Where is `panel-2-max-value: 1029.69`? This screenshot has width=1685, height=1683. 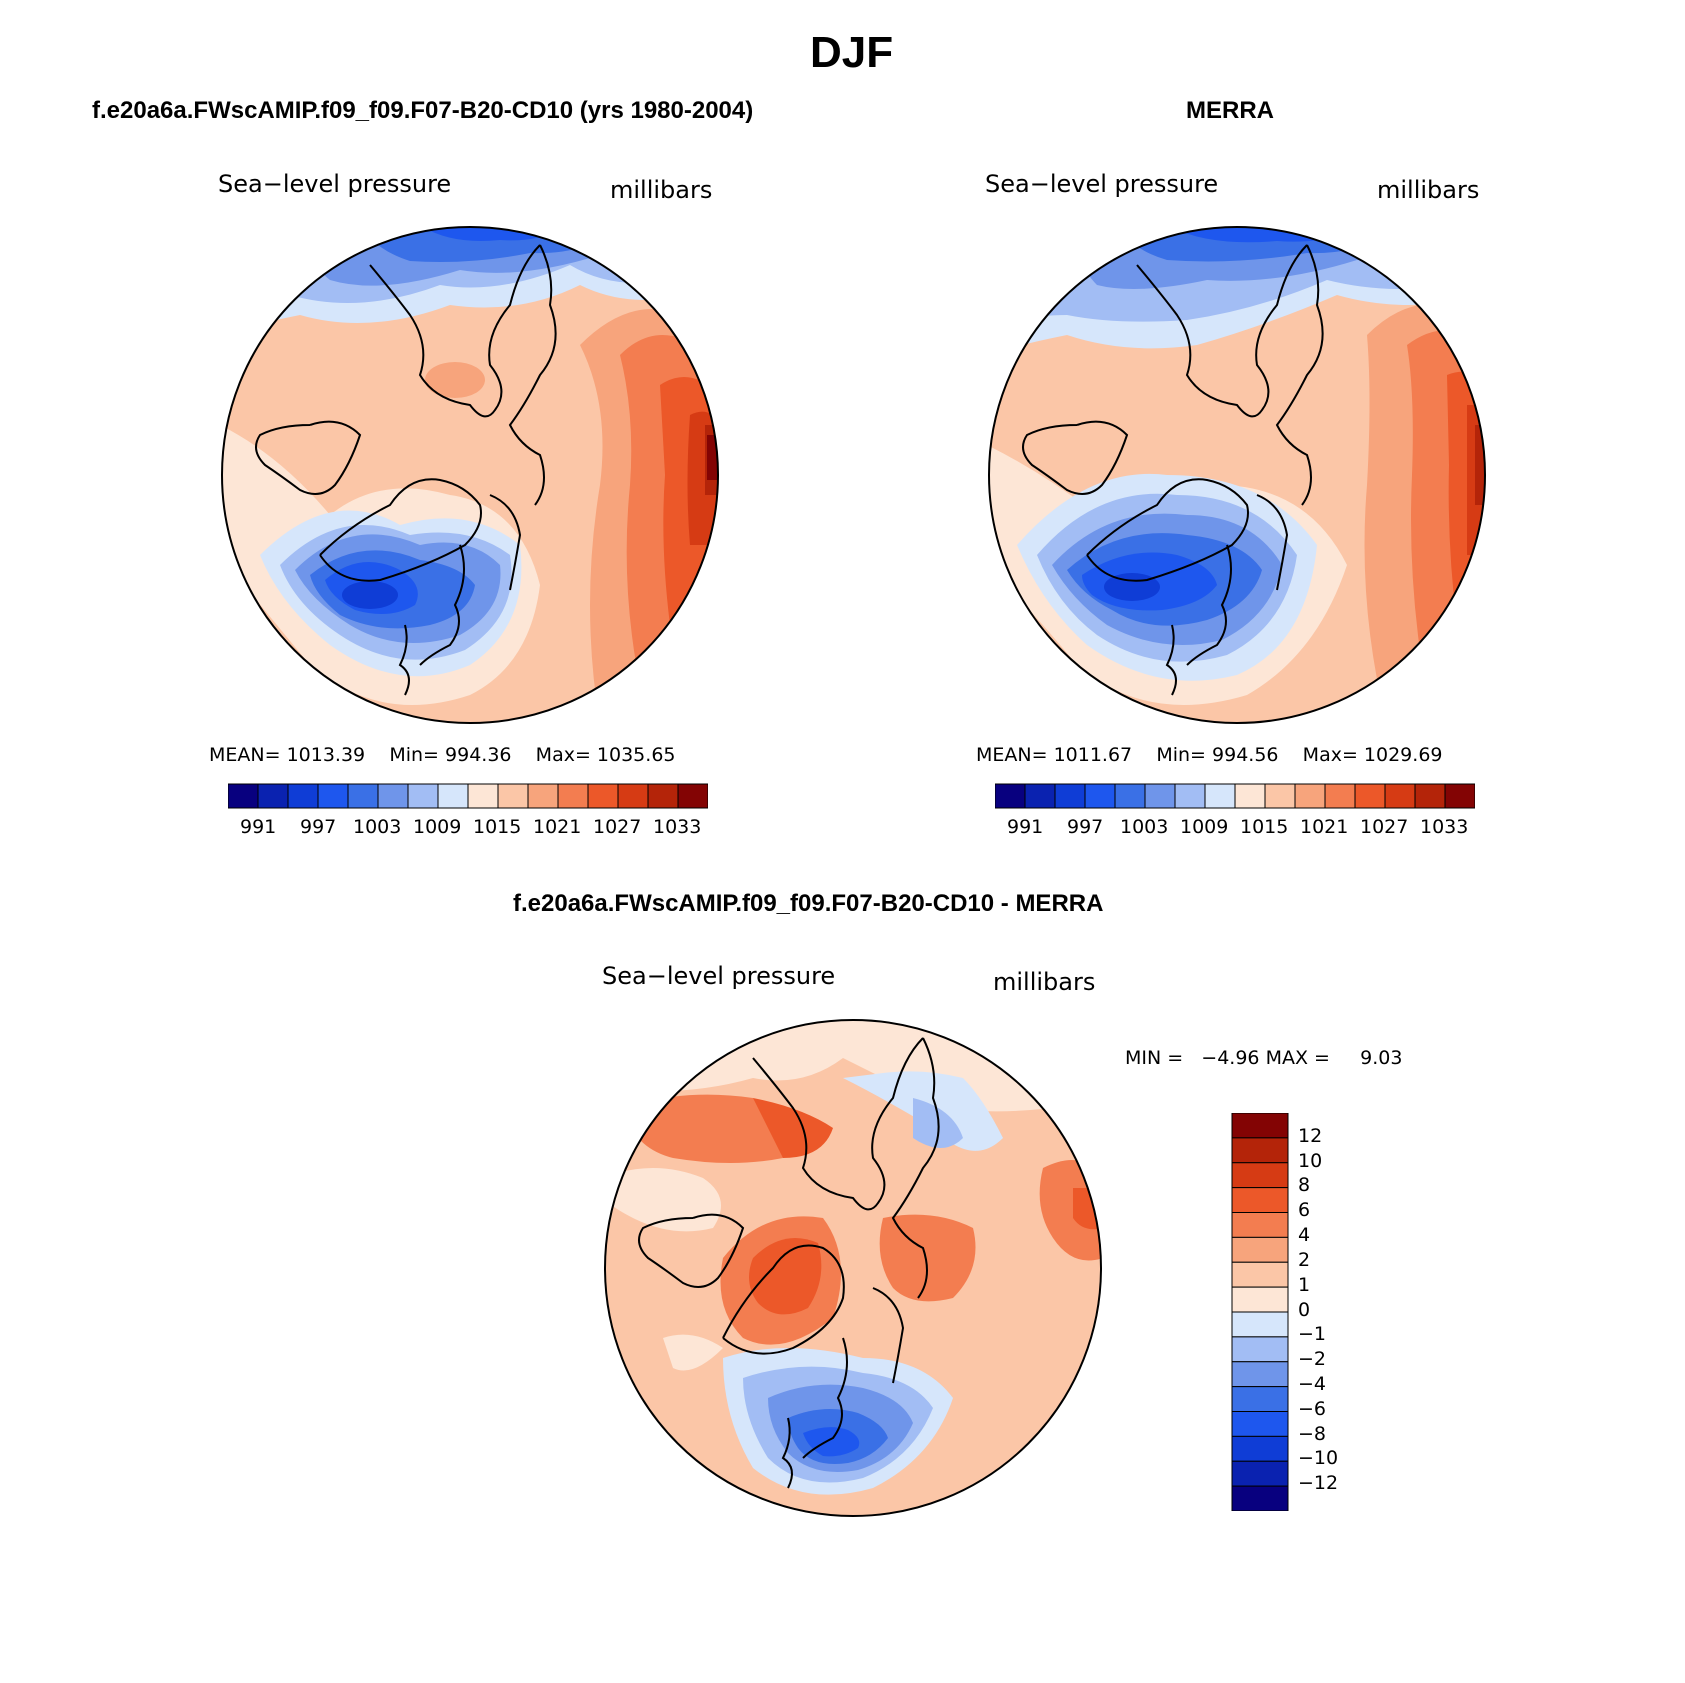 panel-2-max-value: 1029.69 is located at coordinates (1403, 755).